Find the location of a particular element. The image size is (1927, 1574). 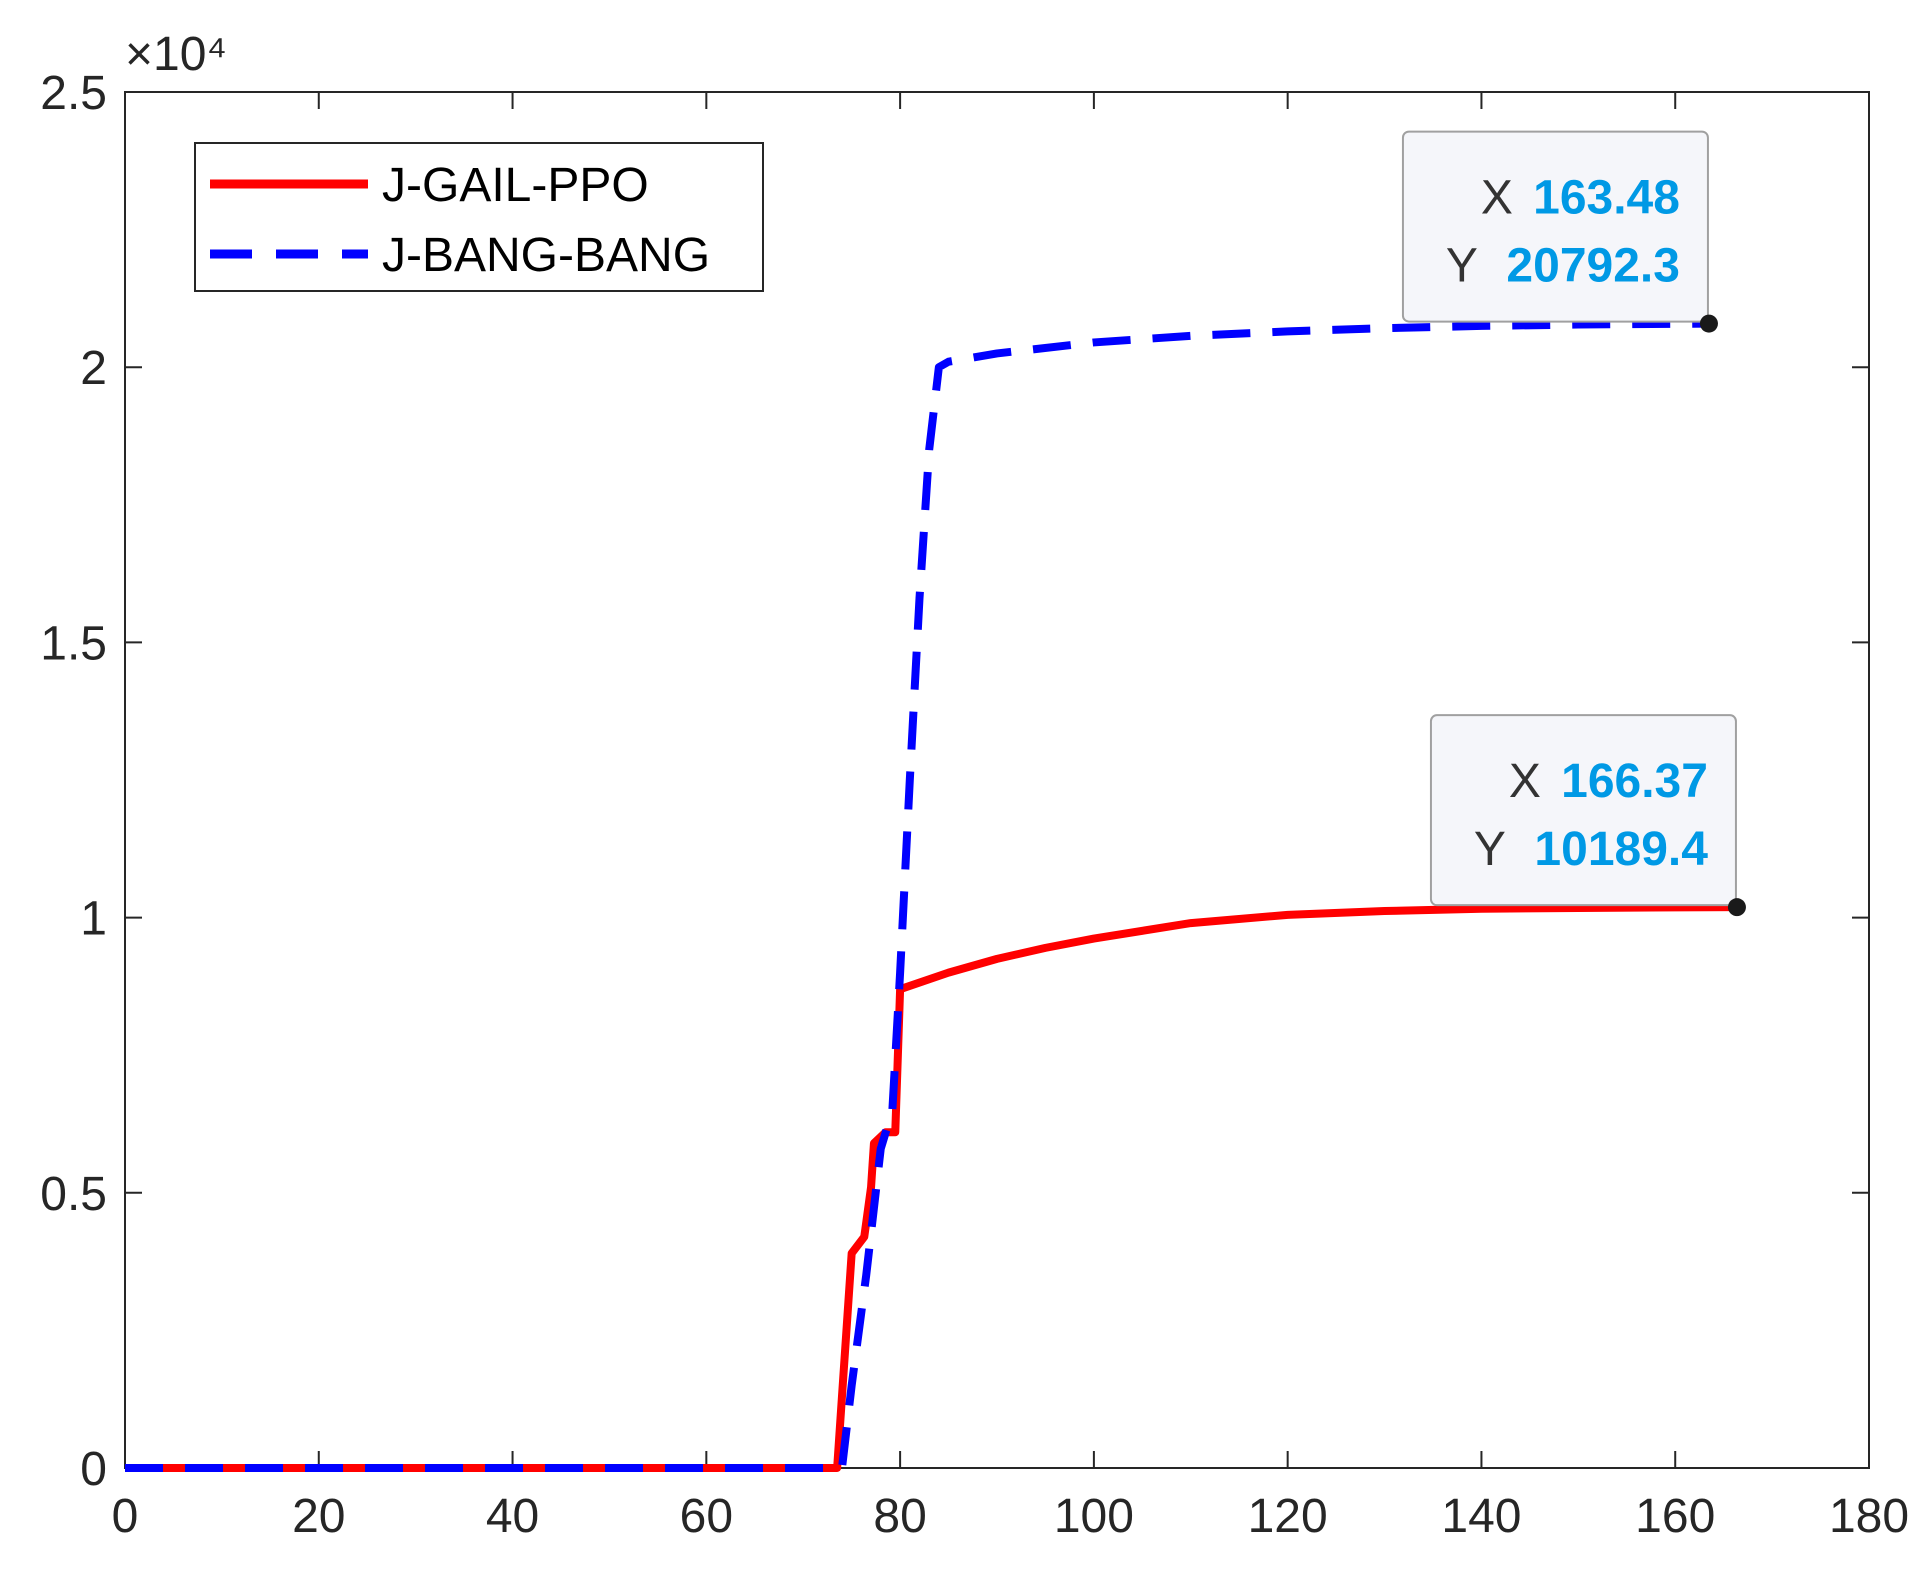

x-tick-label: 0 is located at coordinates (125, 1516).